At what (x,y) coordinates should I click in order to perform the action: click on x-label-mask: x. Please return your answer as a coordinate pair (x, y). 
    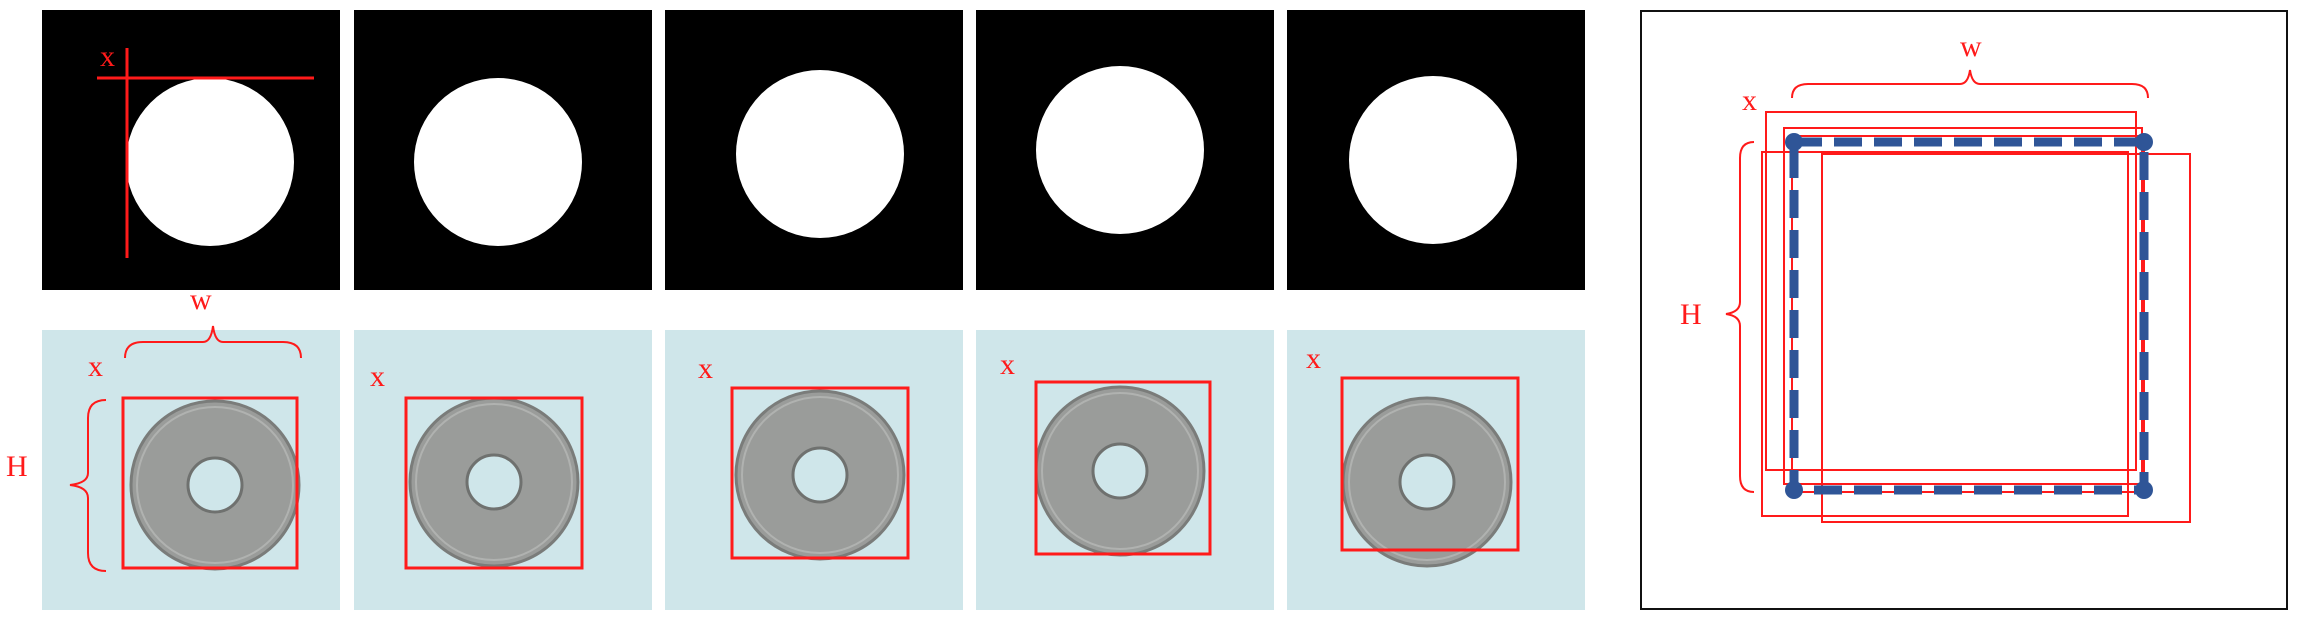
    Looking at the image, I should click on (107, 56).